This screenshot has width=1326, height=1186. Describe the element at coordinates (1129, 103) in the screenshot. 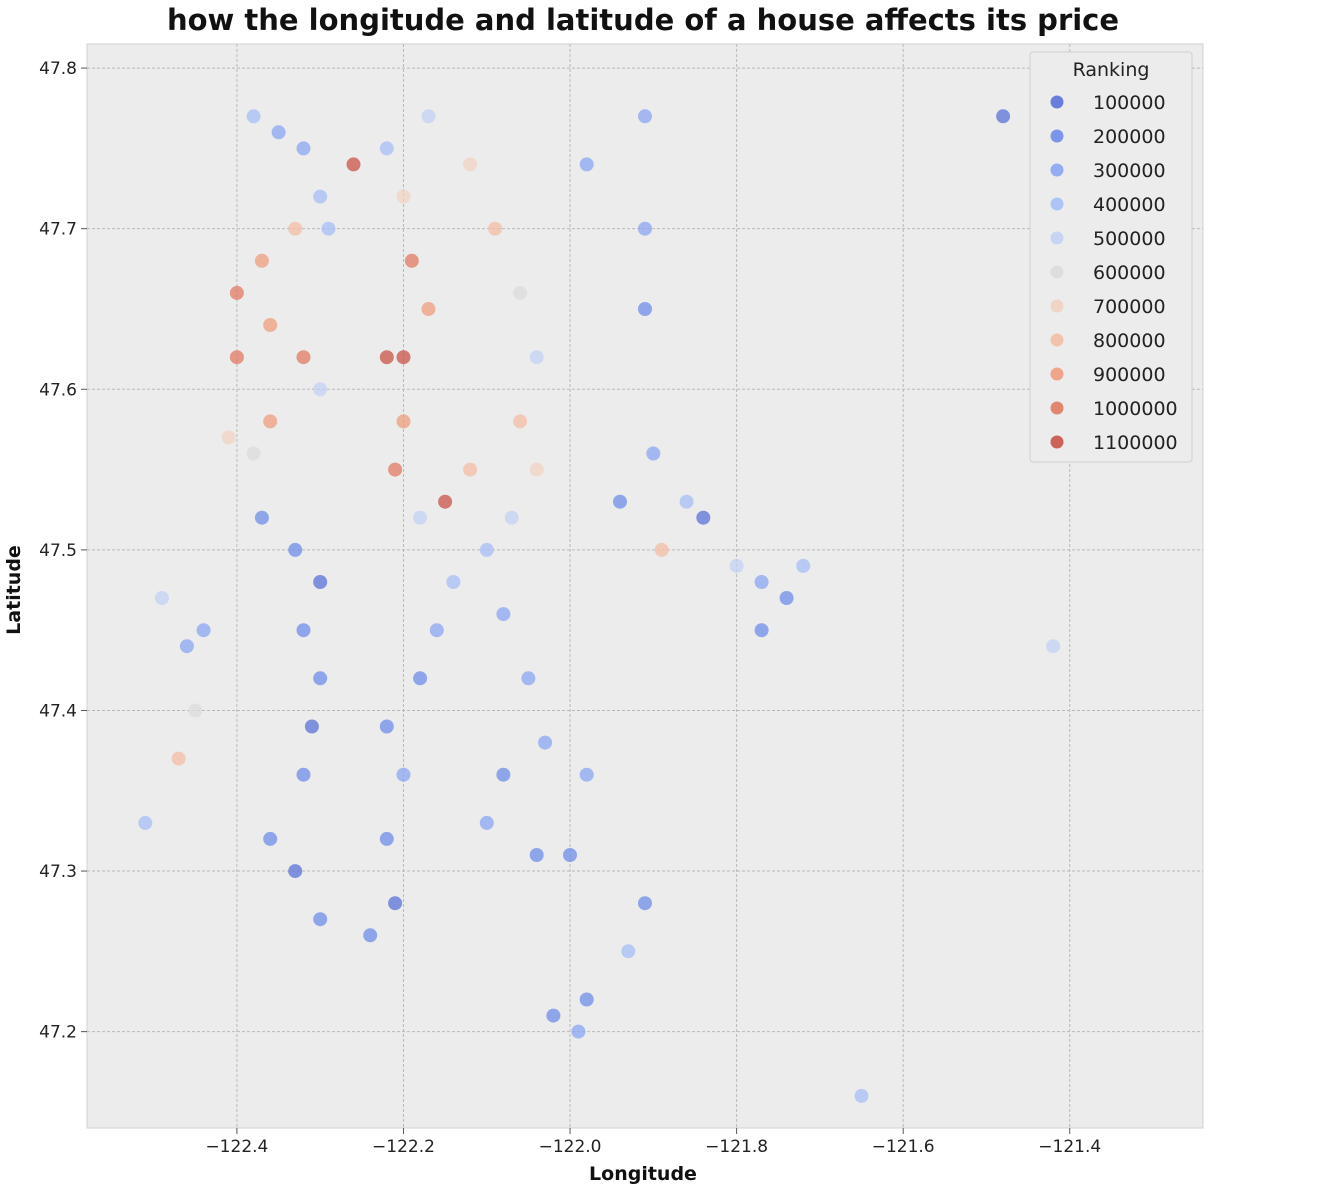

I see `legend-label: 100000` at that location.